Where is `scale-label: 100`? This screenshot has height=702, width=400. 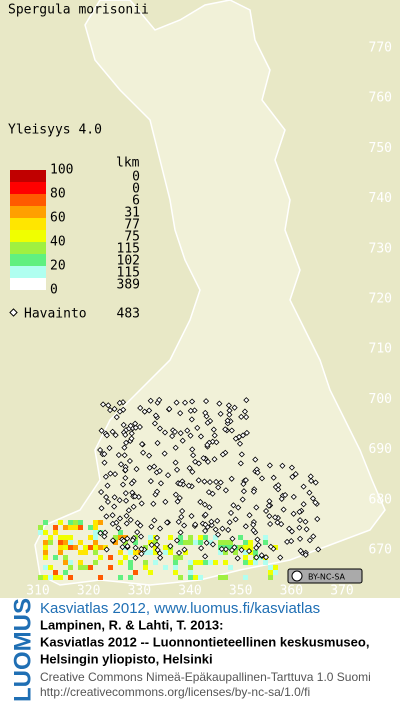 scale-label: 100 is located at coordinates (61, 170).